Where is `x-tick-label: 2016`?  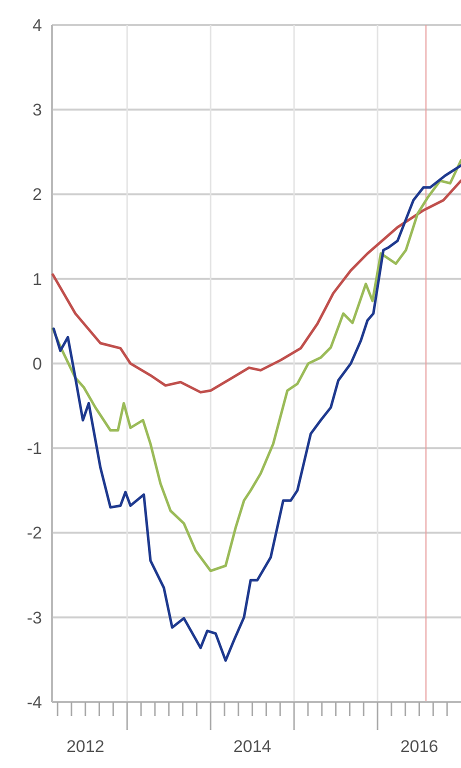 x-tick-label: 2016 is located at coordinates (419, 746).